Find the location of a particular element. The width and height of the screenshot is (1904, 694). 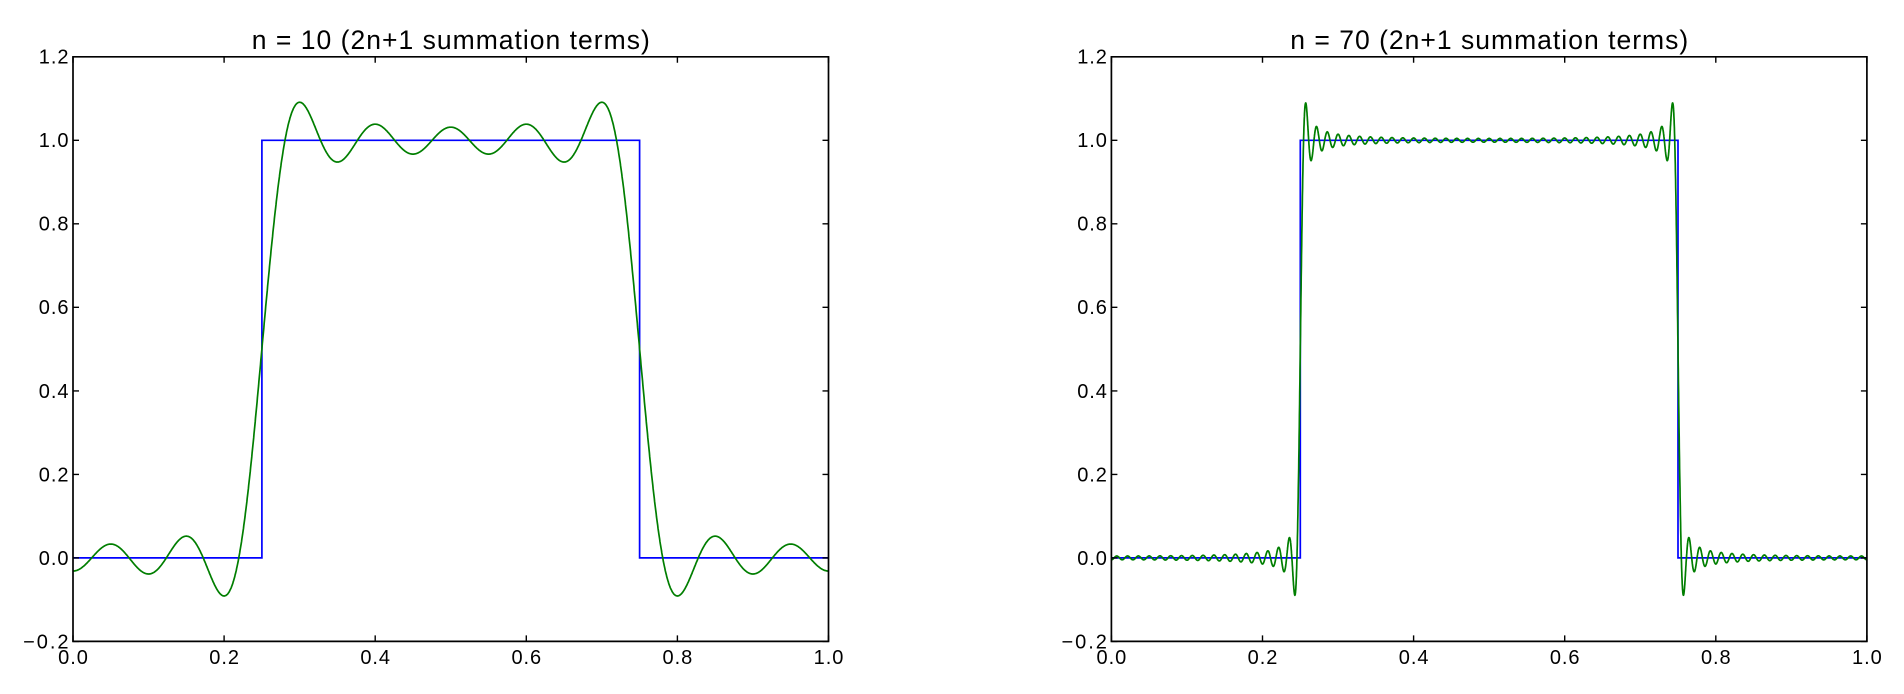

svg-text: n = 10 (2n+1 summation terms) is located at coordinates (451, 40).